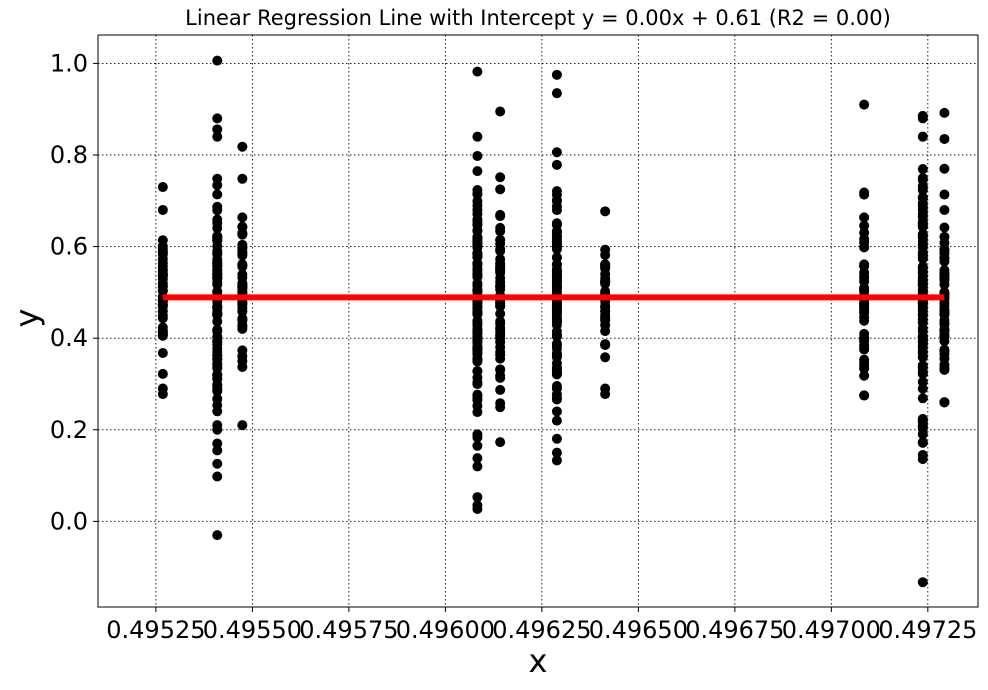 The width and height of the screenshot is (988, 690). Describe the element at coordinates (927, 630) in the screenshot. I see `x-tick-label: 0.49725` at that location.